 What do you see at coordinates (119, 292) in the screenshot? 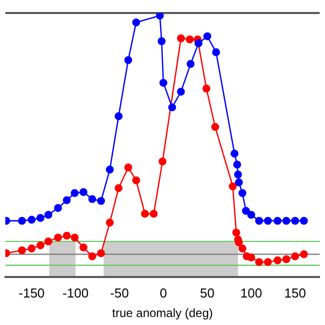
I see `x-tick-label: -50` at bounding box center [119, 292].